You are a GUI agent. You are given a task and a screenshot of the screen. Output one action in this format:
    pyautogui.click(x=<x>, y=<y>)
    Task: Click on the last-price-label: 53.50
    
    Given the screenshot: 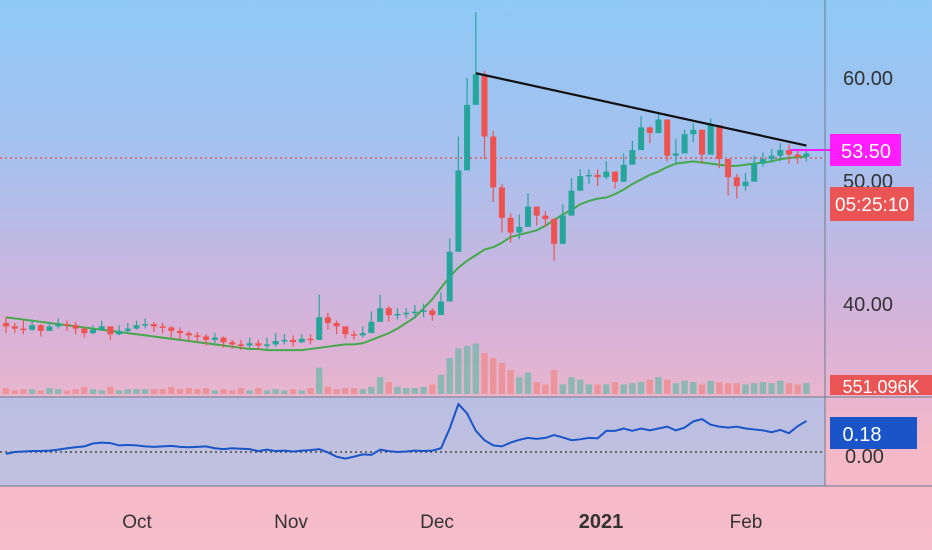 What is the action you would take?
    pyautogui.click(x=866, y=152)
    